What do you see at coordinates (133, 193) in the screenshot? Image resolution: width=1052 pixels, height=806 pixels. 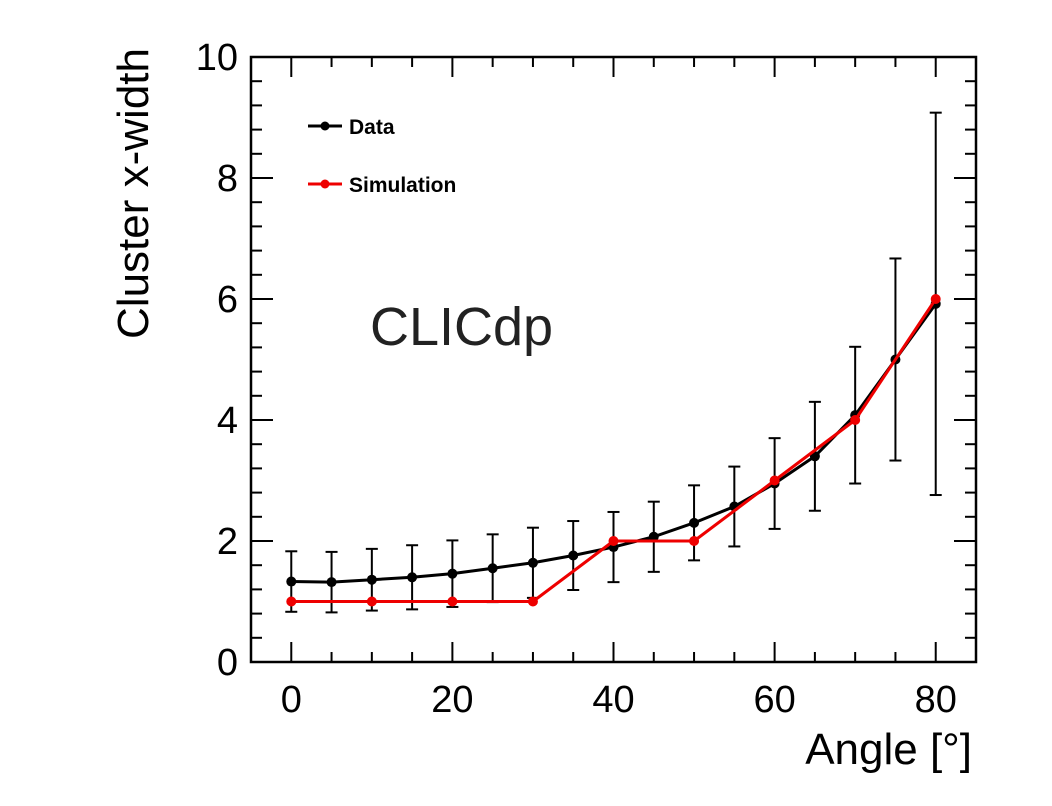 I see `y-axis-title: Cluster x-width` at bounding box center [133, 193].